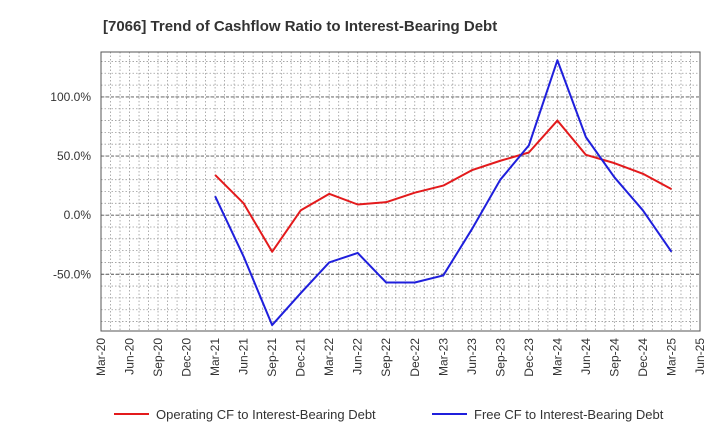 This screenshot has height=440, width=720. I want to click on legend-label-operating-cf: Operating CF to Interest-Bearing Debt, so click(266, 414).